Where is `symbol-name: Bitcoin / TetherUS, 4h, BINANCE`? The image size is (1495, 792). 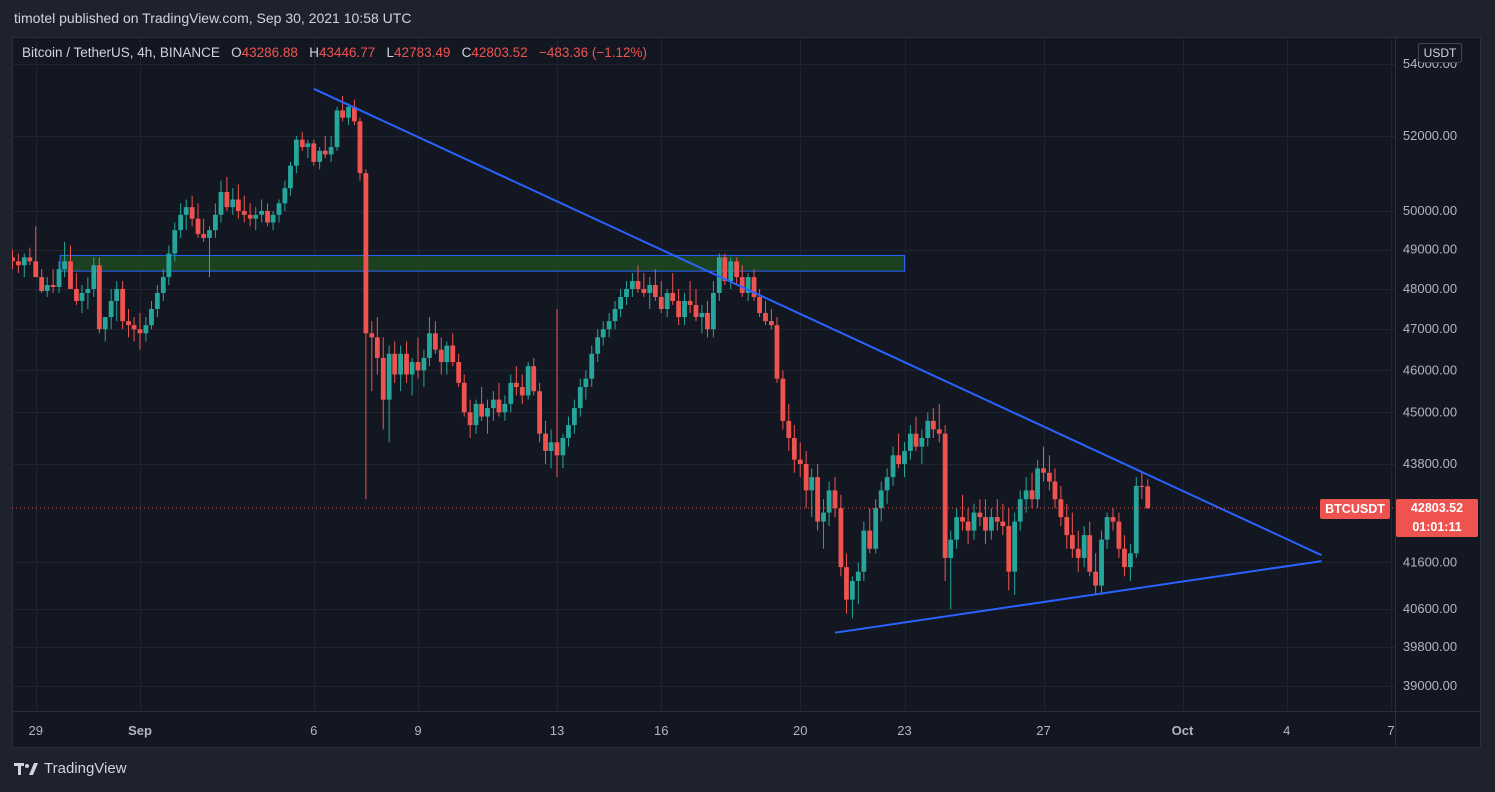 symbol-name: Bitcoin / TetherUS, 4h, BINANCE is located at coordinates (121, 52).